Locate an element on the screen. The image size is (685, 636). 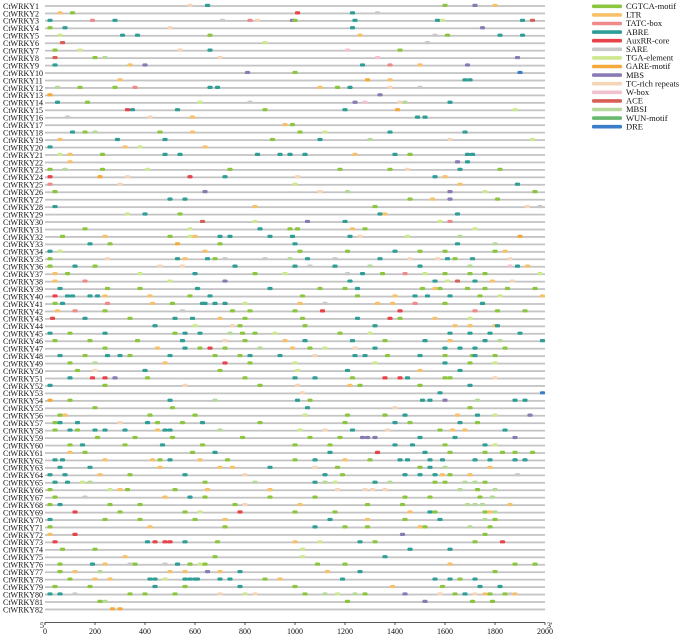
gene-row: CtWRKY69 is located at coordinates (274, 512).